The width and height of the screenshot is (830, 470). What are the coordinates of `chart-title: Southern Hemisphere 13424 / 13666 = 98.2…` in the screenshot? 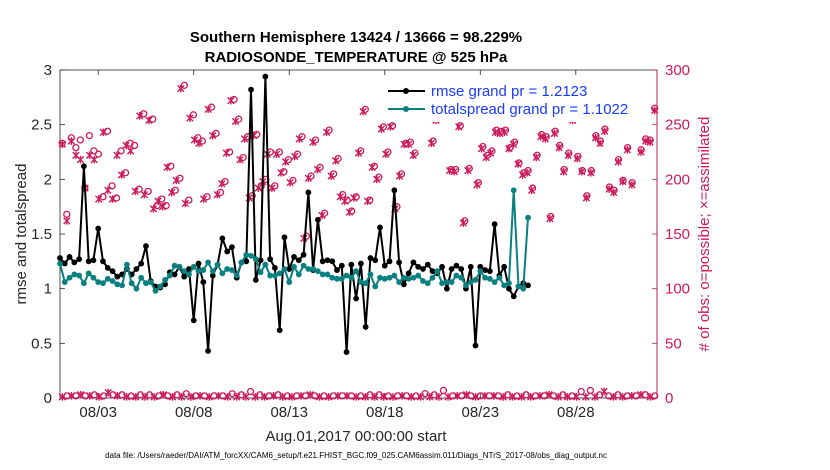 It's located at (356, 37).